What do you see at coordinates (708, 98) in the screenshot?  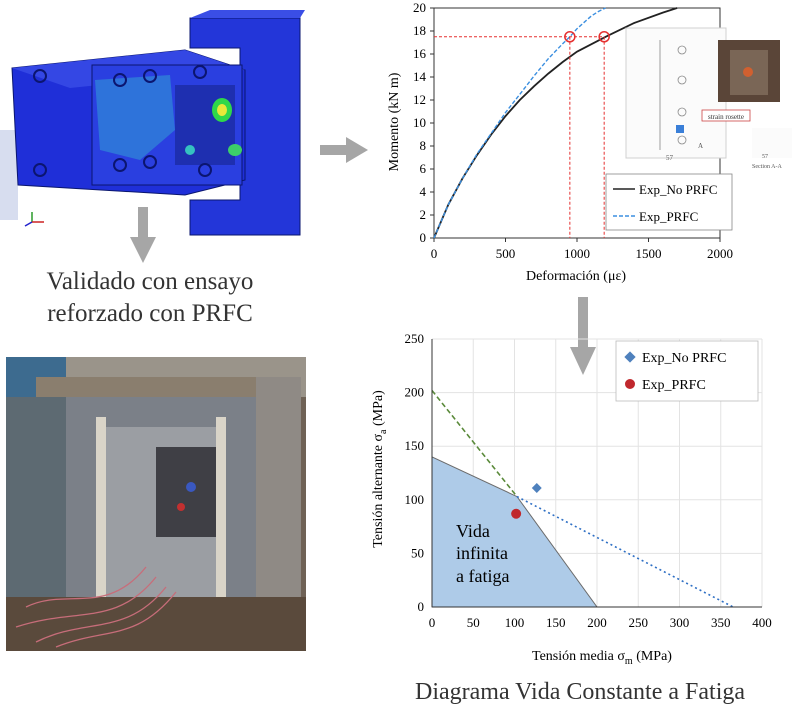 I see `gauge-layout-inset: strain rosette 57 A 57 Section A-A` at bounding box center [708, 98].